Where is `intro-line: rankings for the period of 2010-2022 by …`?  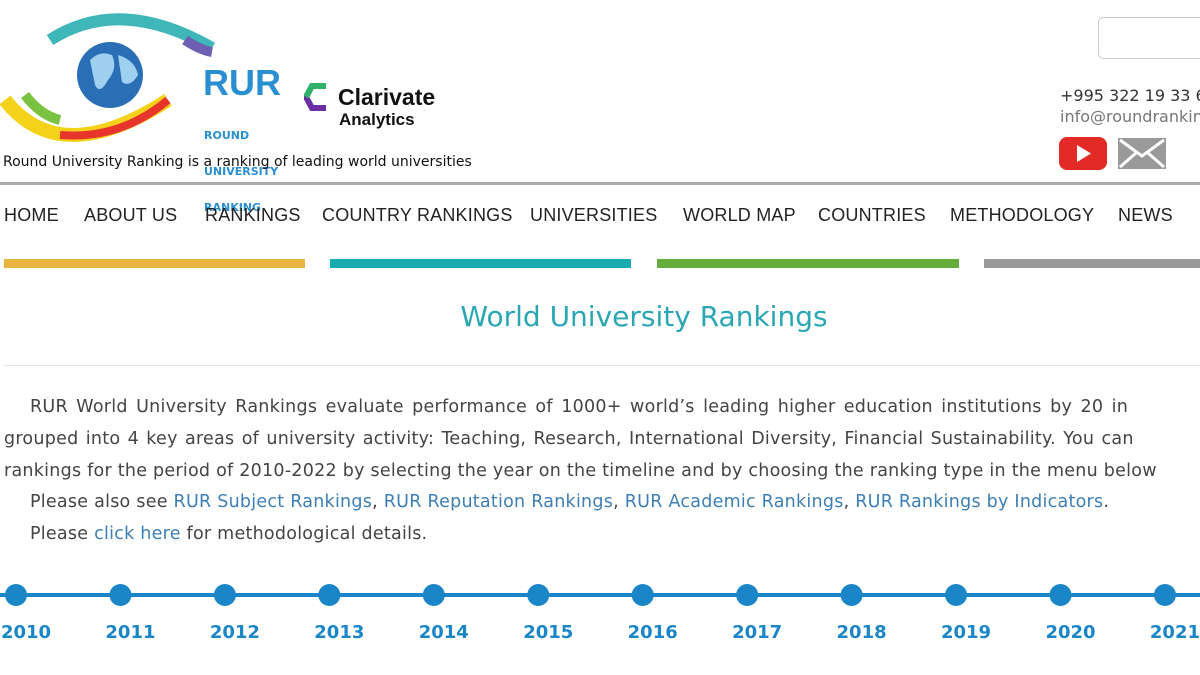 intro-line: rankings for the period of 2010-2022 by … is located at coordinates (580, 471).